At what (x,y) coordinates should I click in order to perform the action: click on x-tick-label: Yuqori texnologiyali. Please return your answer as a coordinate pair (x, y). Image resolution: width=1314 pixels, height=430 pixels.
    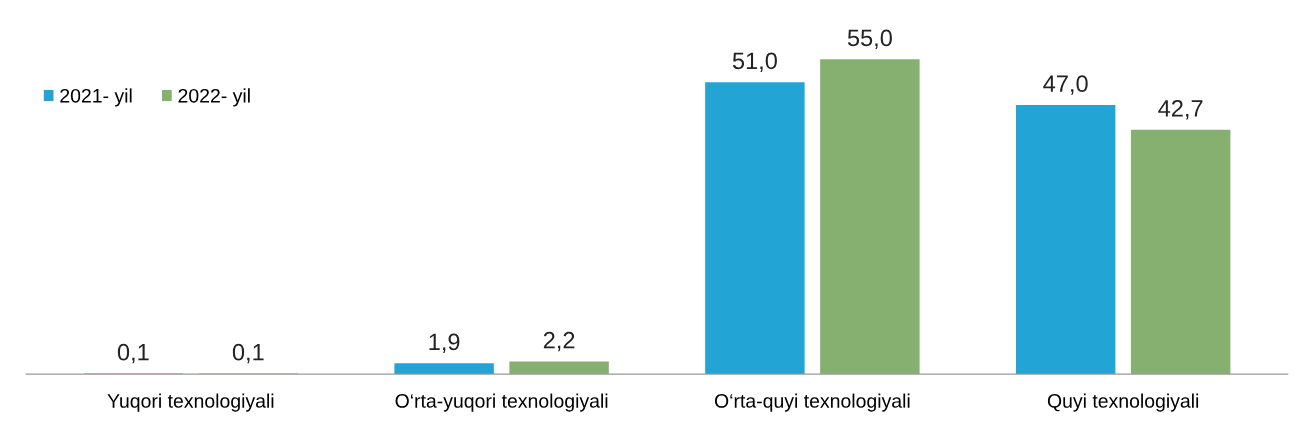
    Looking at the image, I should click on (190, 402).